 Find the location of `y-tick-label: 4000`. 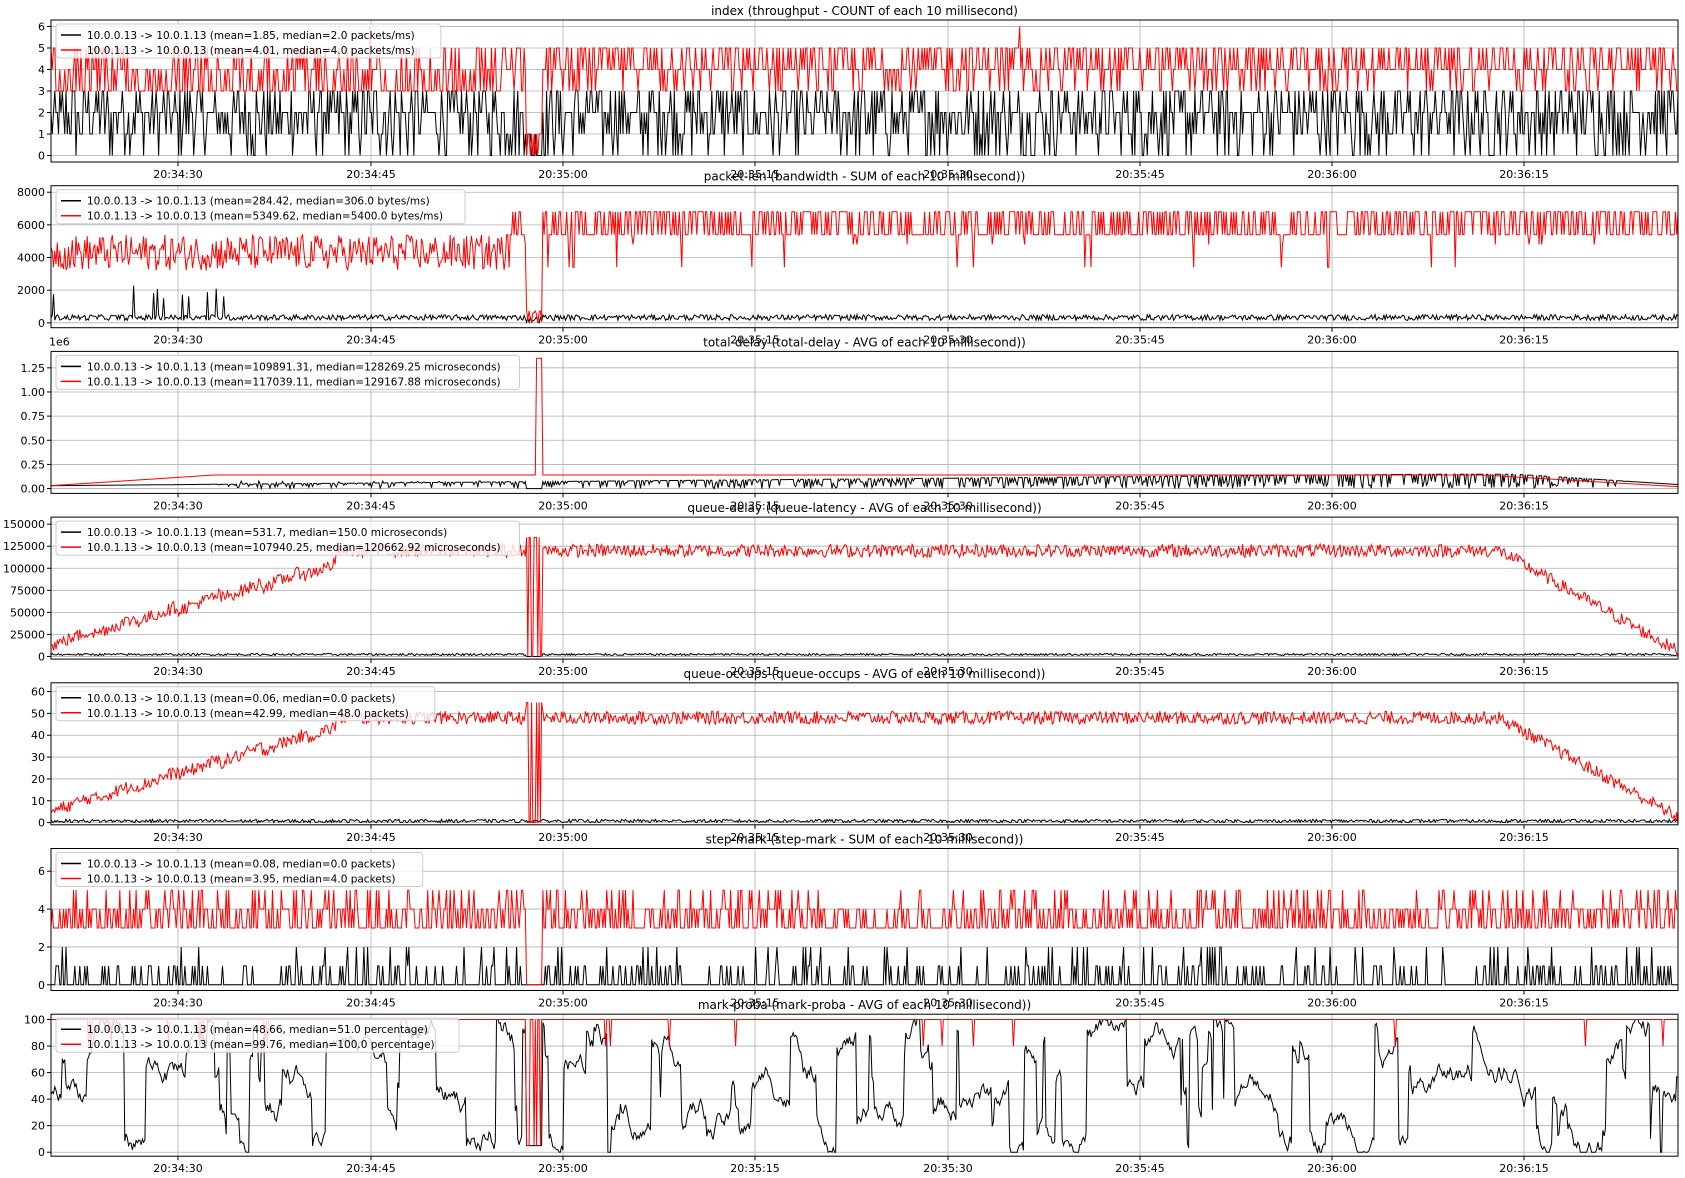

y-tick-label: 4000 is located at coordinates (31, 258).